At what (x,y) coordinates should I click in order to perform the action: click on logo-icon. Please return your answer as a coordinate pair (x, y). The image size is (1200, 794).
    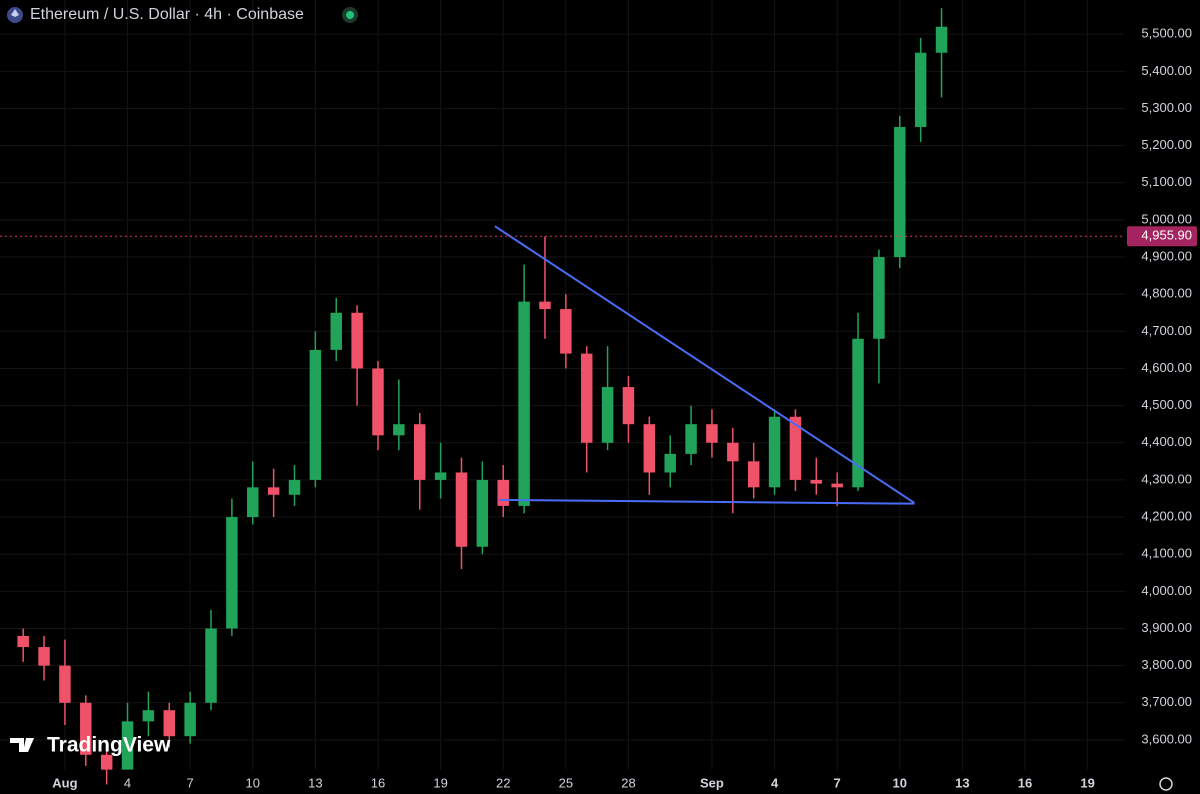
    Looking at the image, I should click on (22, 745).